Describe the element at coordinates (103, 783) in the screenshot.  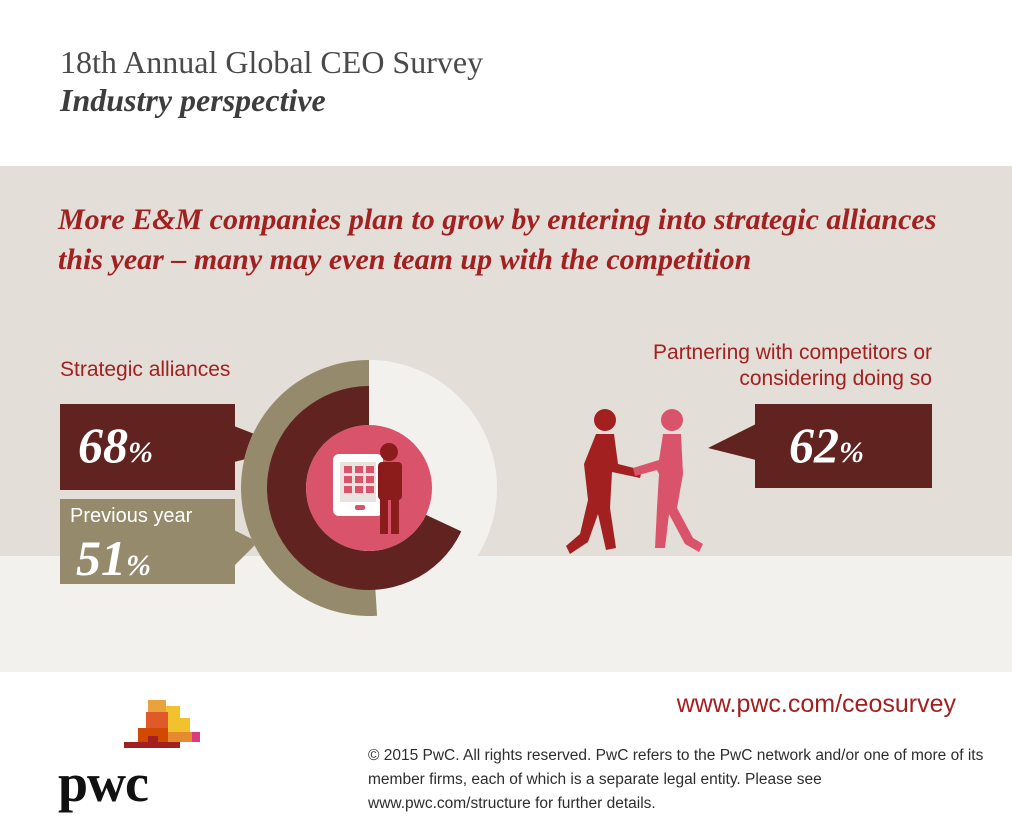
I see `pwc-logo-wordmark: pwc` at that location.